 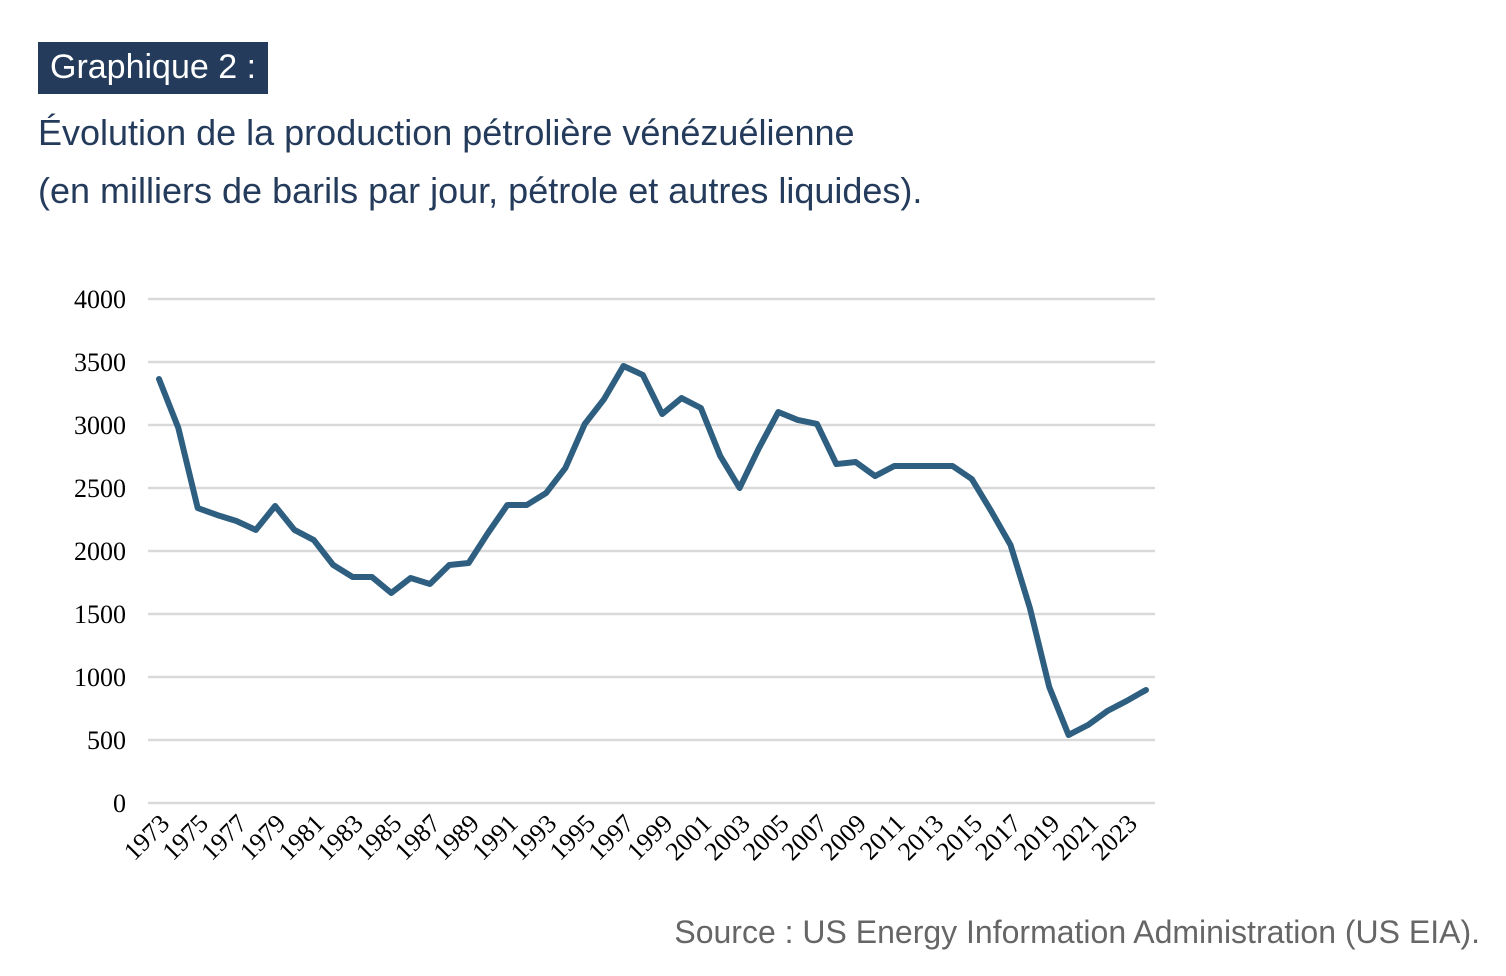 I want to click on y-tick-label: 3000, so click(x=100, y=425).